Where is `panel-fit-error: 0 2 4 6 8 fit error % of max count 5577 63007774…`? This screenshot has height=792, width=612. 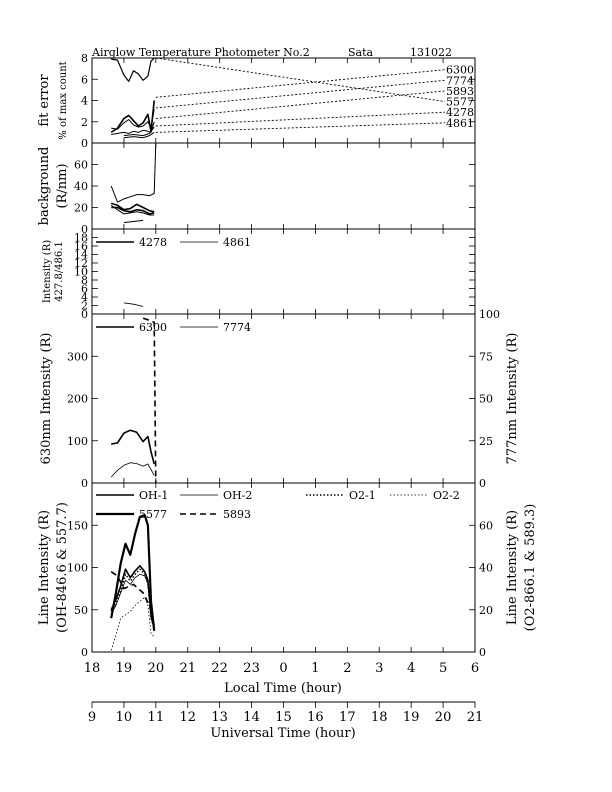 panel-fit-error: 0 2 4 6 8 fit error % of max count 5577 63007774… is located at coordinates (256, 101).